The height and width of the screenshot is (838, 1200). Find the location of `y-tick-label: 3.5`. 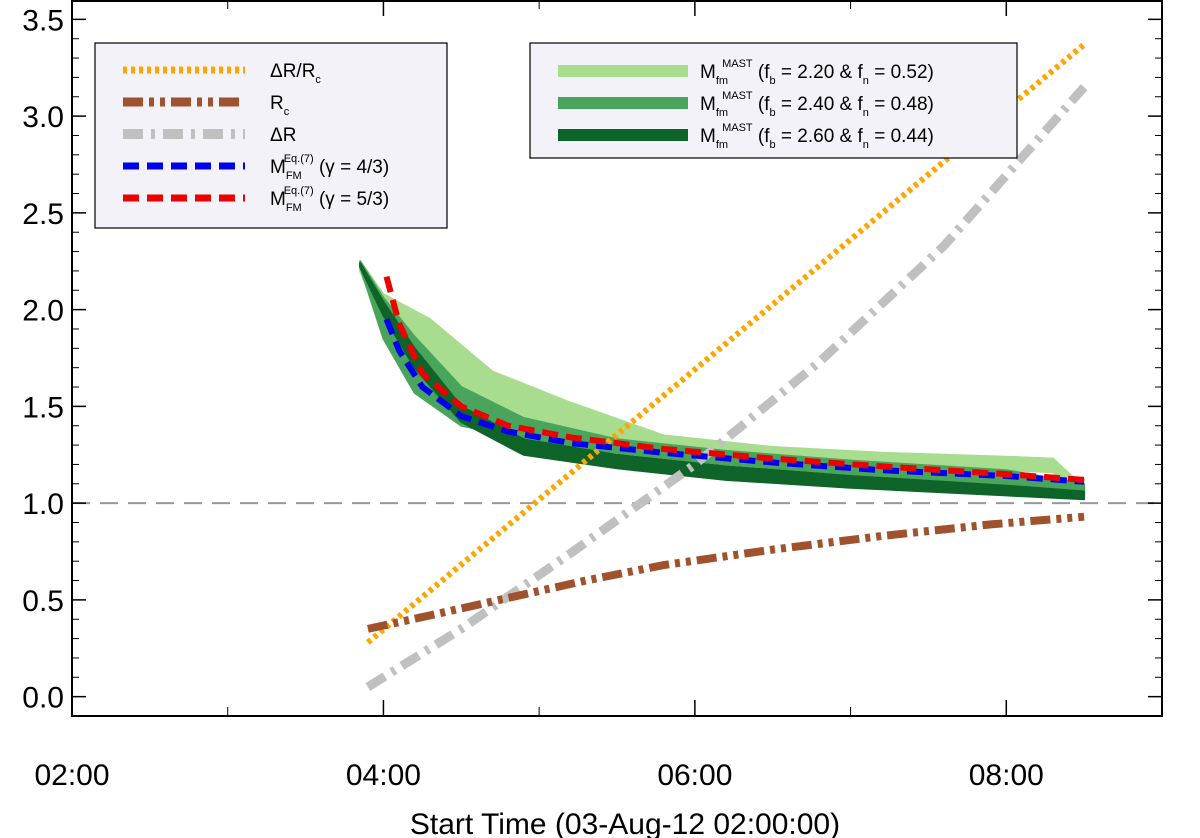

y-tick-label: 3.5 is located at coordinates (43, 20).